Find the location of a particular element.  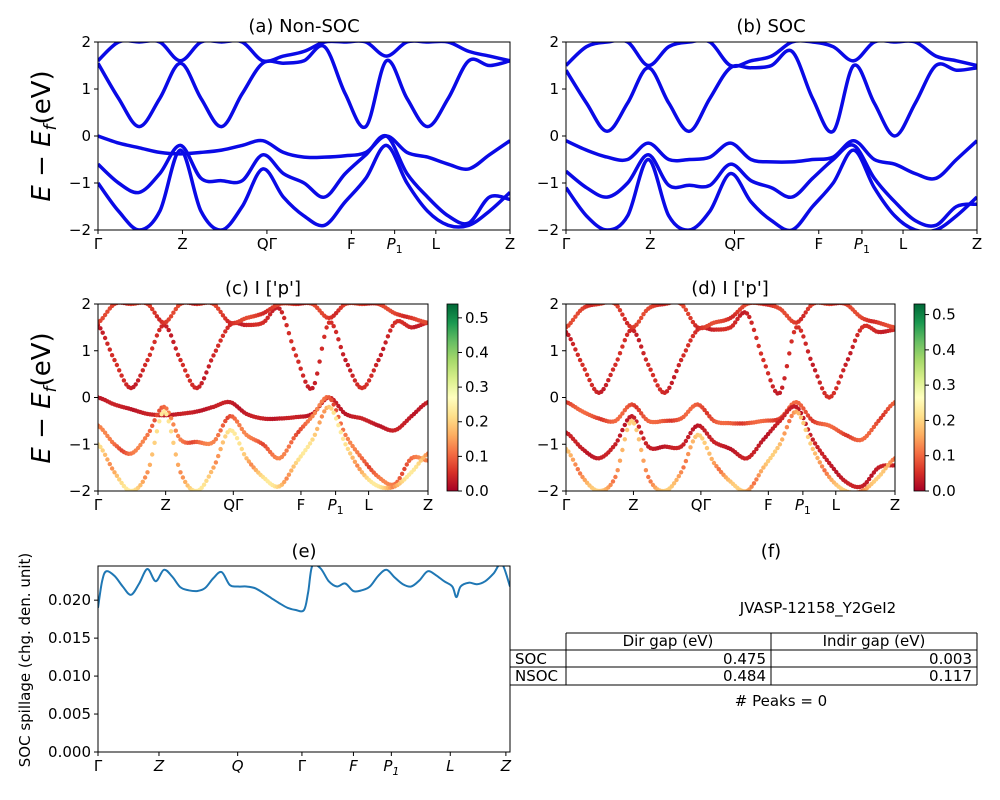

colorbar-tick-label: 0.0 is located at coordinates (944, 491).